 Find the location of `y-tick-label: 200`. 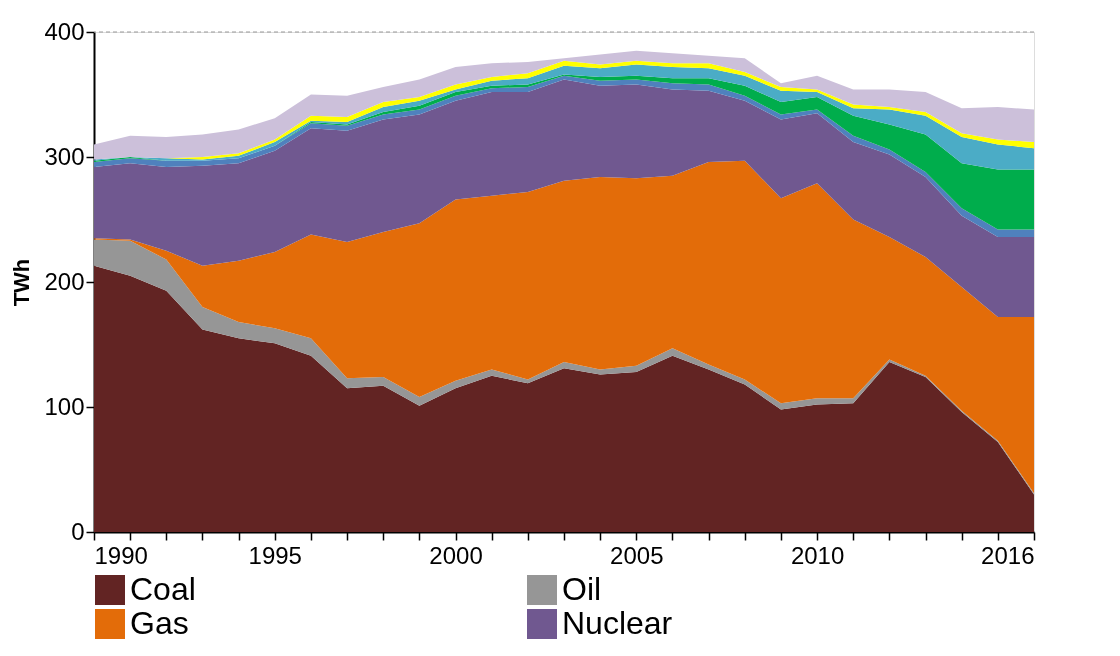

y-tick-label: 200 is located at coordinates (64, 281).